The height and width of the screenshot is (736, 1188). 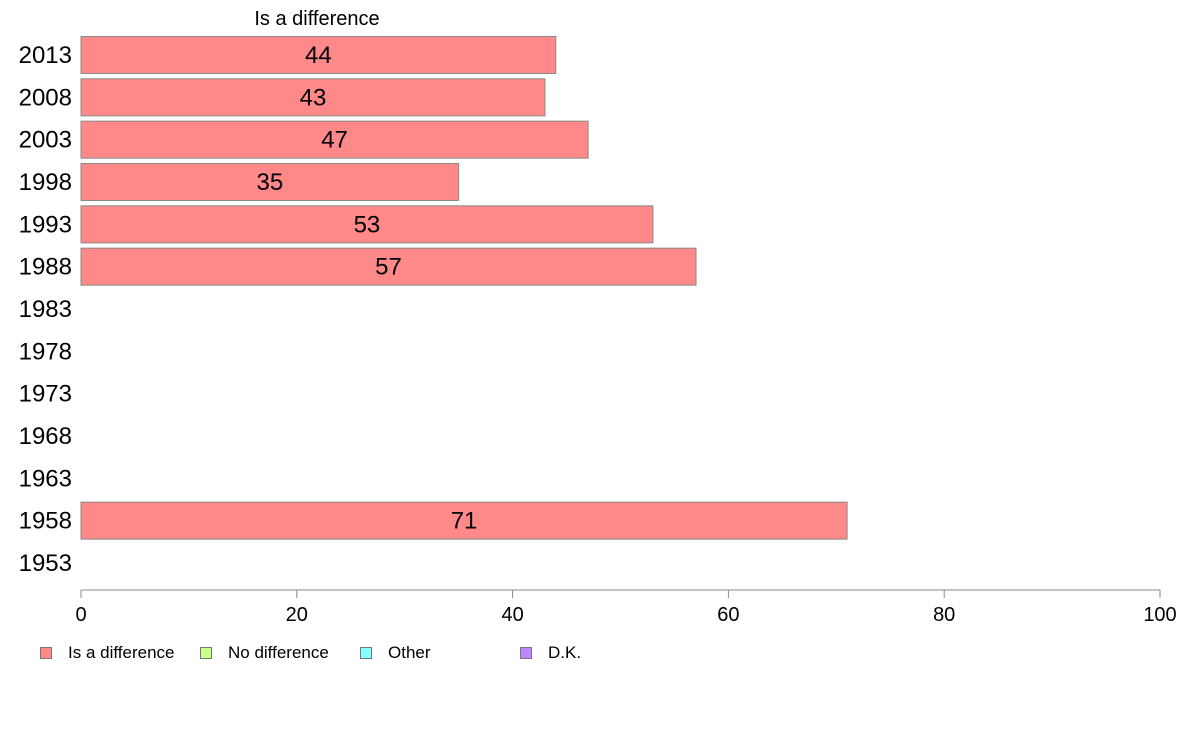 What do you see at coordinates (45, 55) in the screenshot?
I see `category-label: 2013` at bounding box center [45, 55].